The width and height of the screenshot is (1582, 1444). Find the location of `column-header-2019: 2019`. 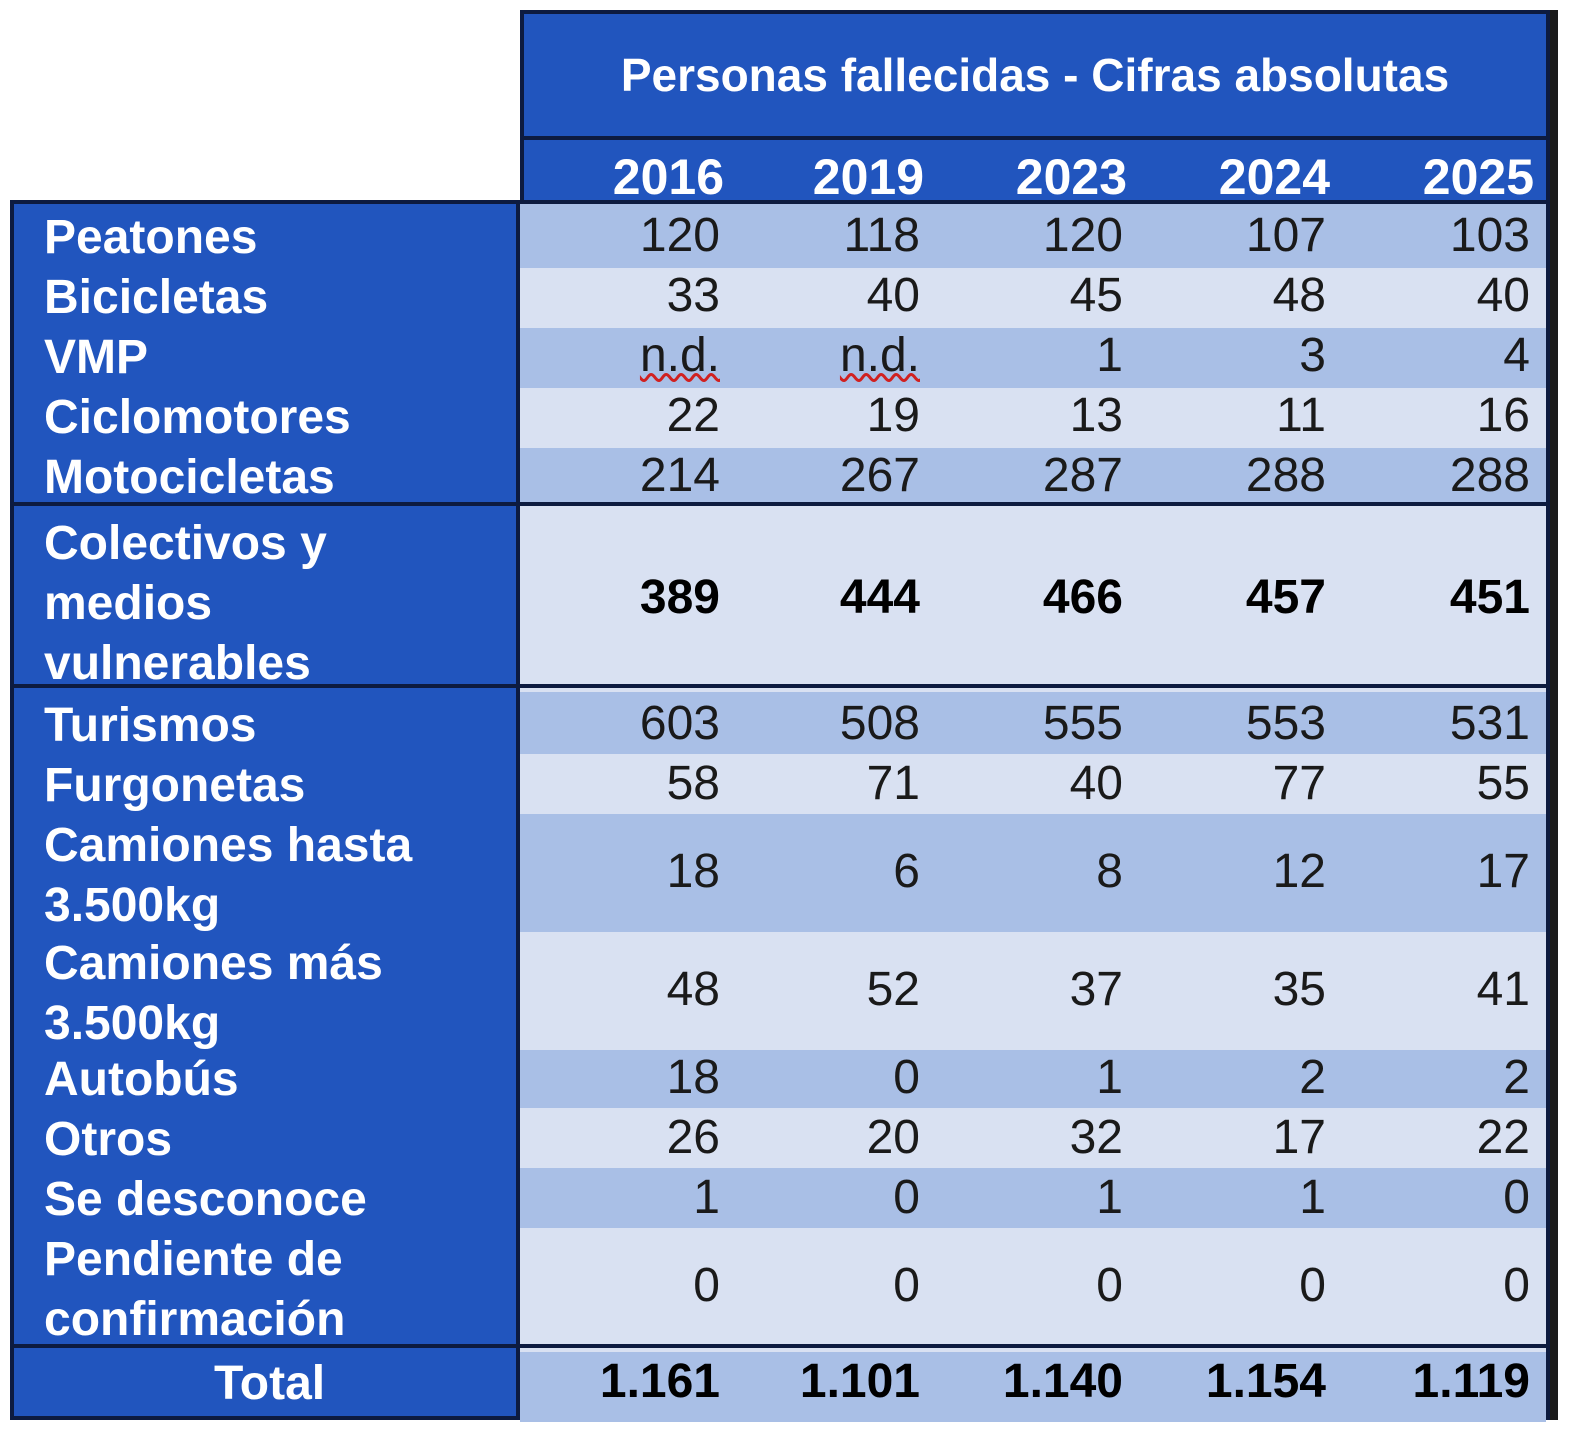

column-header-2019: 2019 is located at coordinates (868, 177).